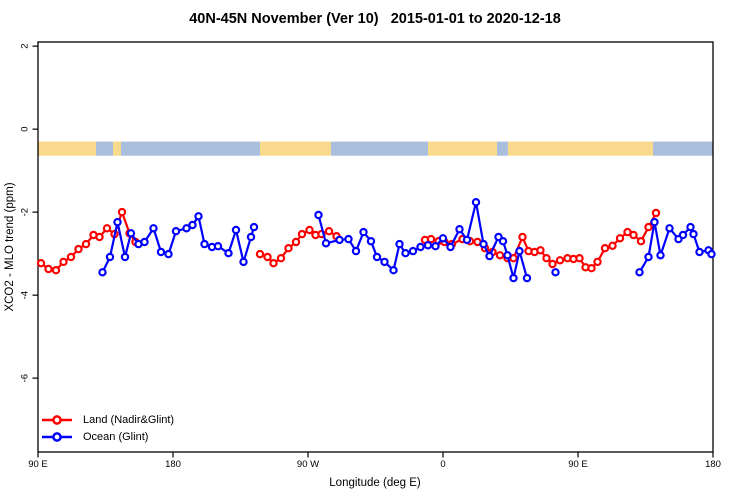  I want to click on legend-item-ocean: Ocean (Glint), so click(107, 436).